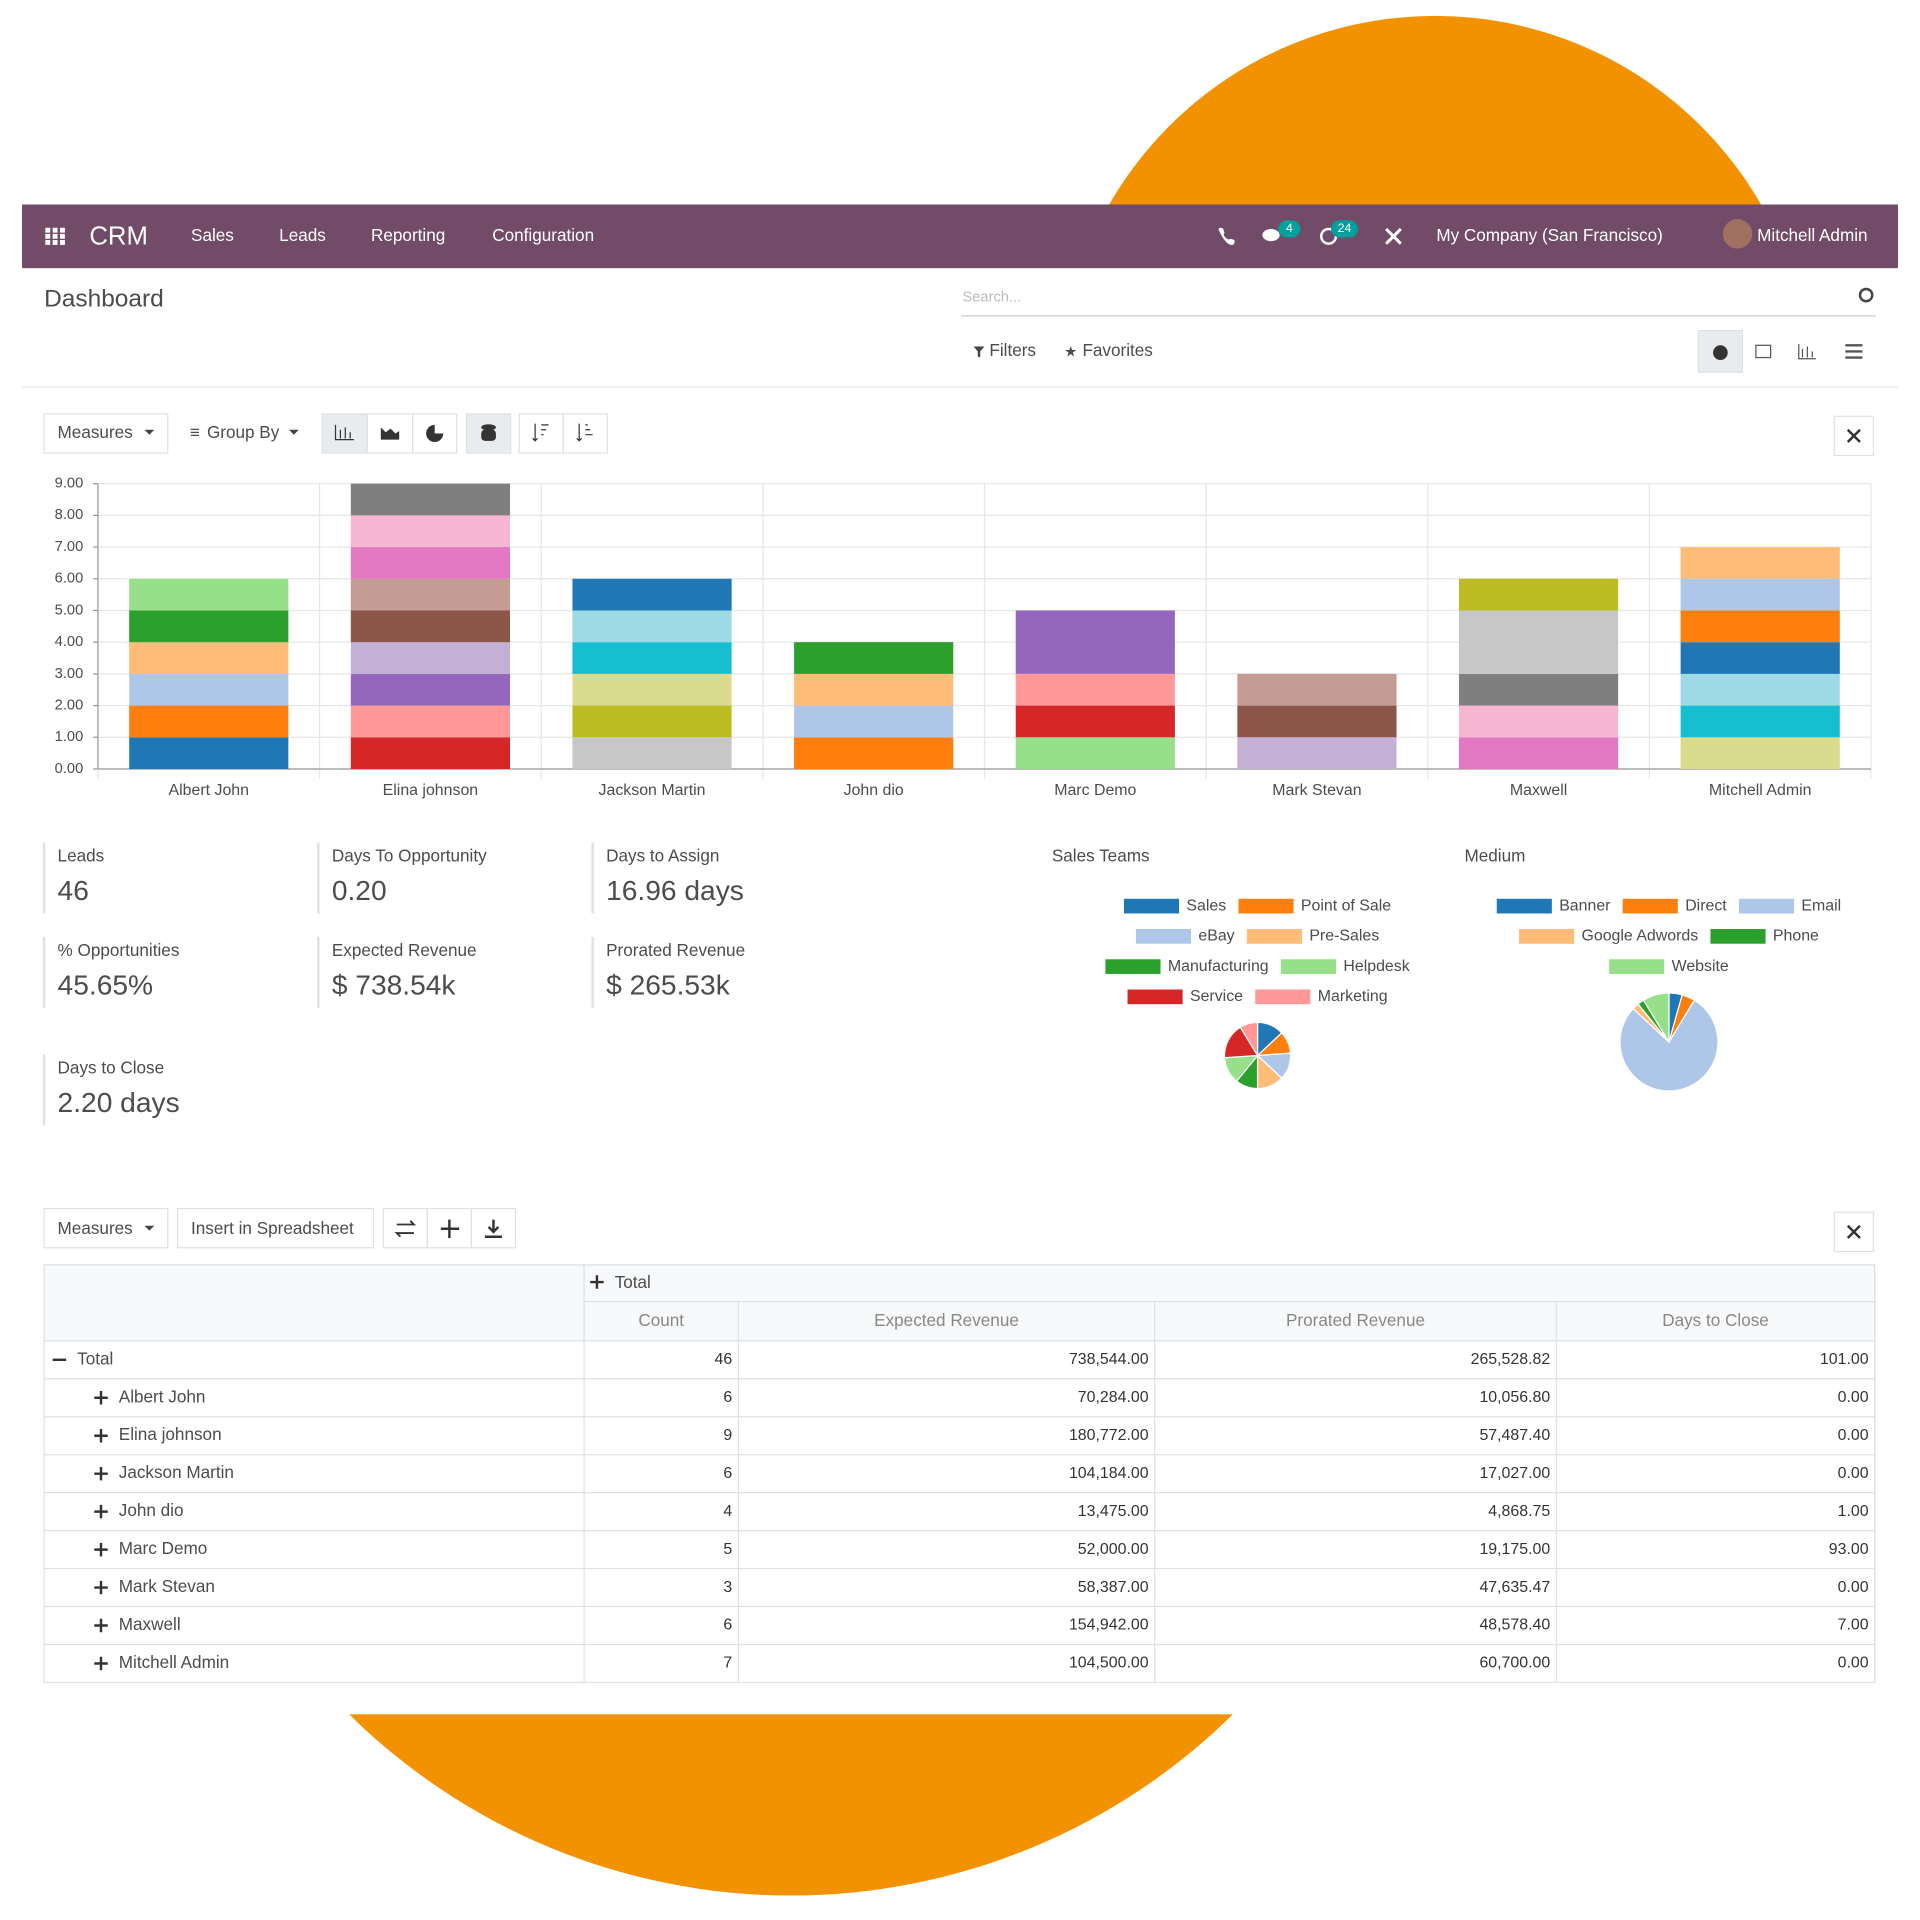 This screenshot has width=1920, height=1920. Describe the element at coordinates (1109, 1473) in the screenshot. I see `pivot-cell: 104,184.00` at that location.